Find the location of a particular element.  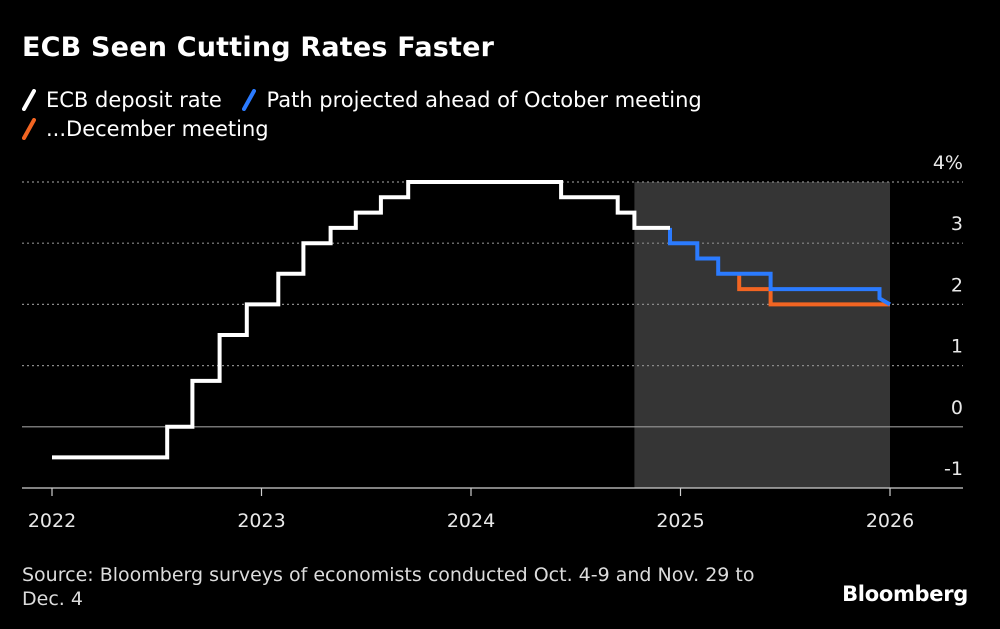

legend-label: Path projected ahead of October meeting is located at coordinates (484, 100).